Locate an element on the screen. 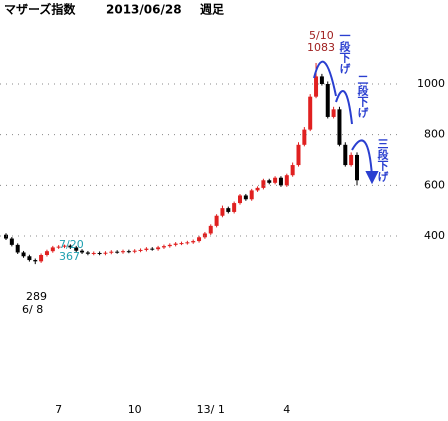  chart-date: 2013/06/28 is located at coordinates (144, 10).